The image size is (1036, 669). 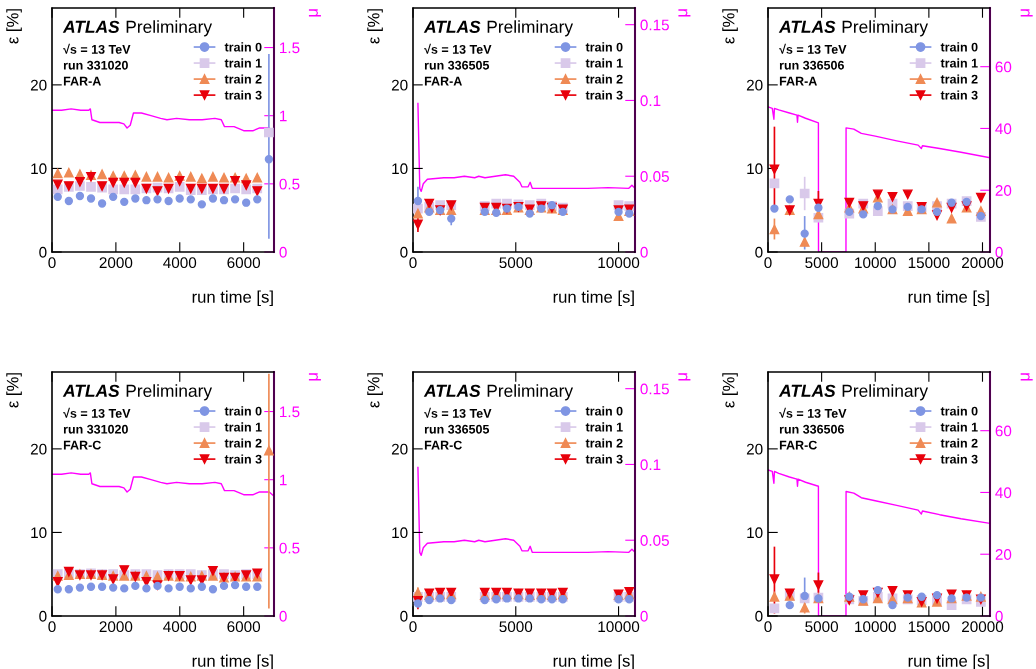 I want to click on annotation: run 336505, so click(x=457, y=65).